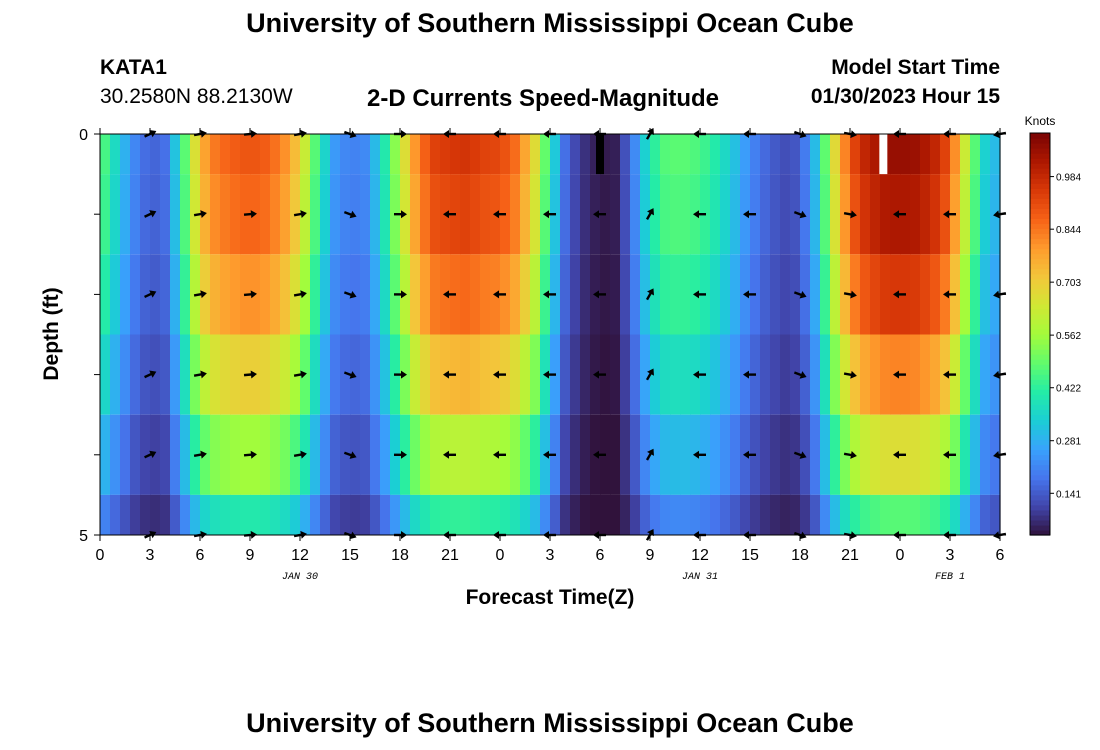  What do you see at coordinates (1068, 178) in the screenshot?
I see `colorbar-tick-label: 0.984` at bounding box center [1068, 178].